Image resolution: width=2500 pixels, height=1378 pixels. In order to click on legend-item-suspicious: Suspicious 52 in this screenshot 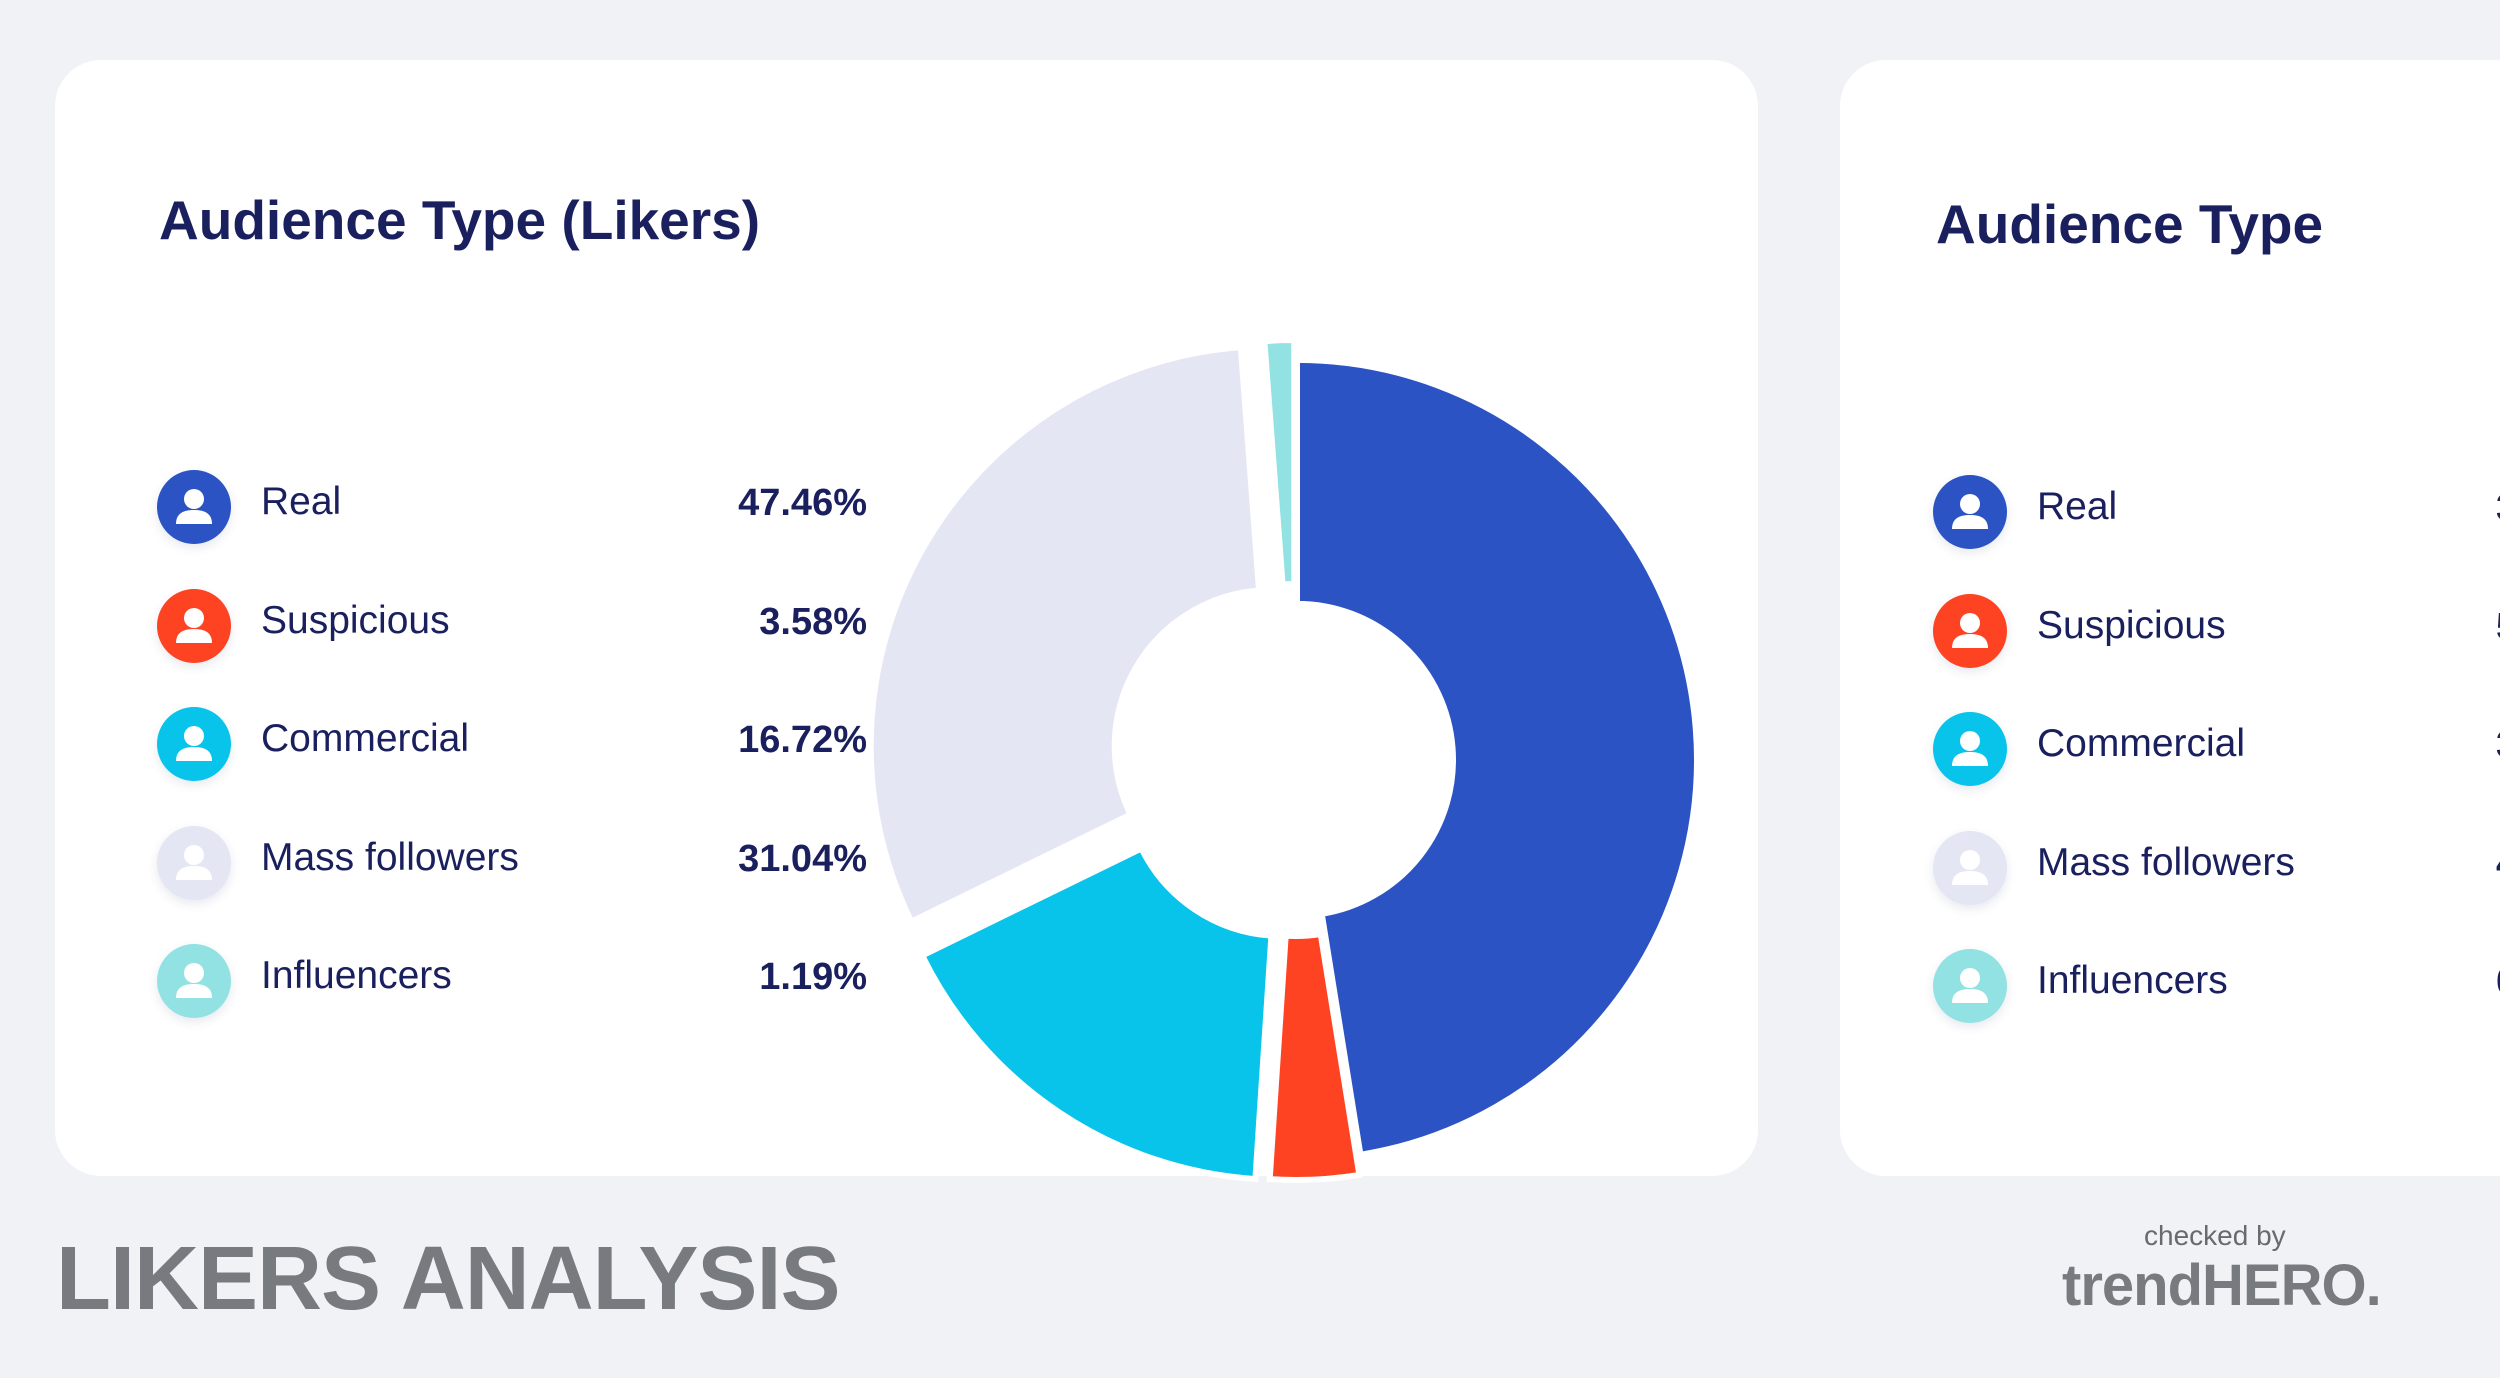, I will do `click(2216, 653)`.